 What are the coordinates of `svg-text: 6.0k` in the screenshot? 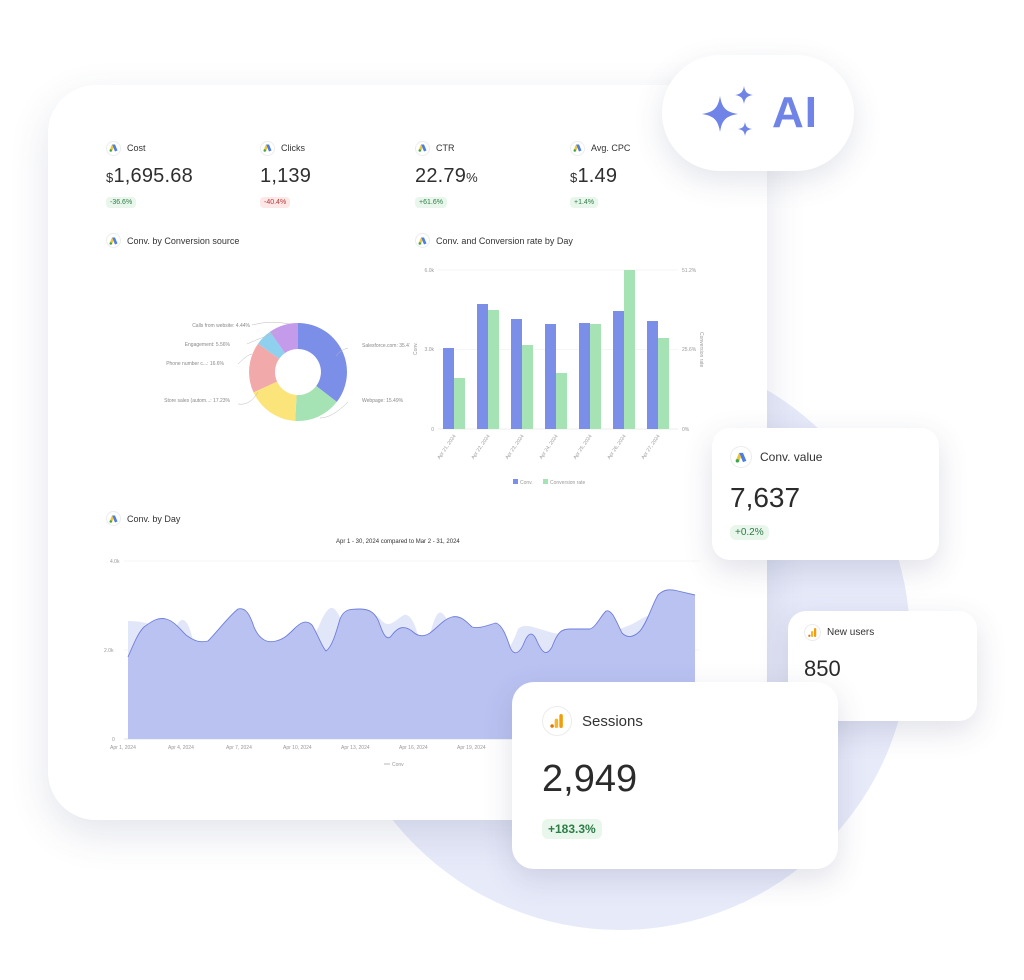 It's located at (430, 271).